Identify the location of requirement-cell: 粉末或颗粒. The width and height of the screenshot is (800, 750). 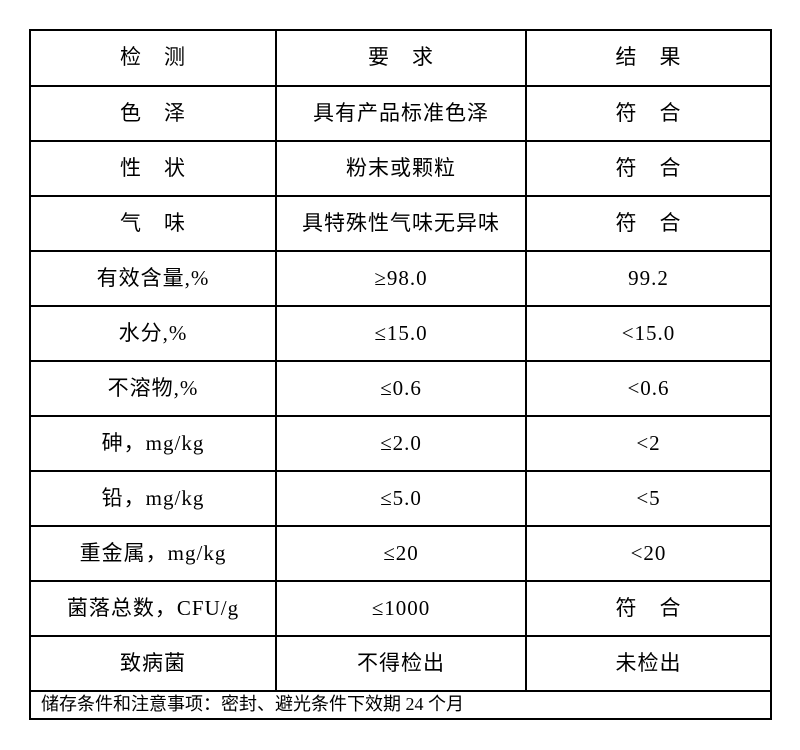
(401, 168).